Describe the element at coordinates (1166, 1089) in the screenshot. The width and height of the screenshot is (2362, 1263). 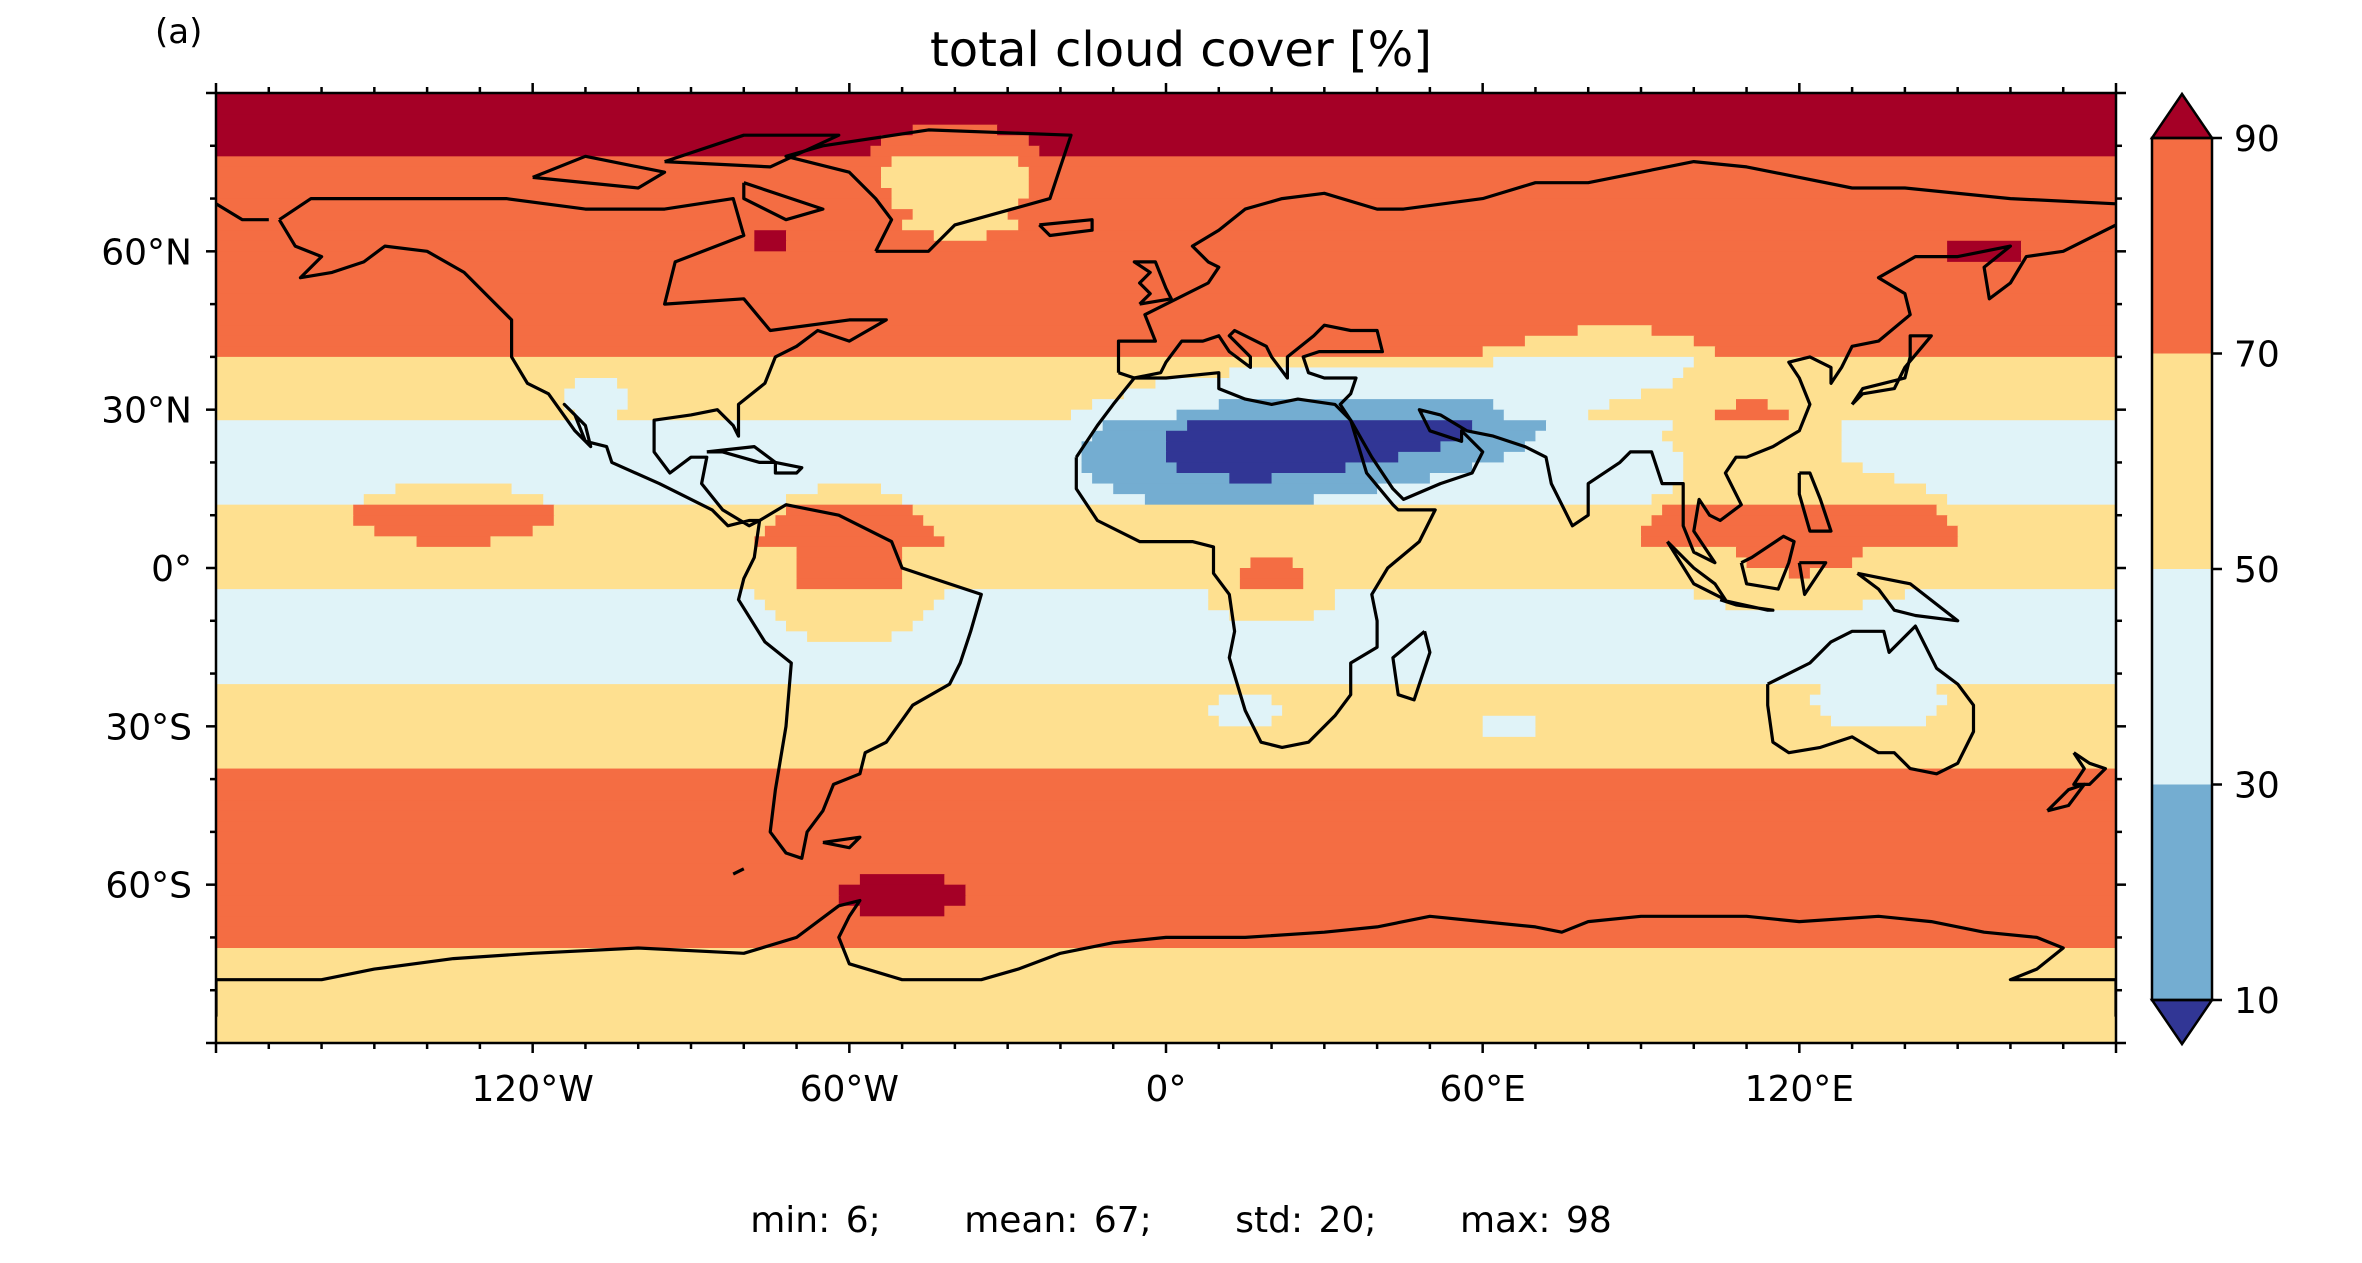
I see `lon-tick-label: 0°` at that location.